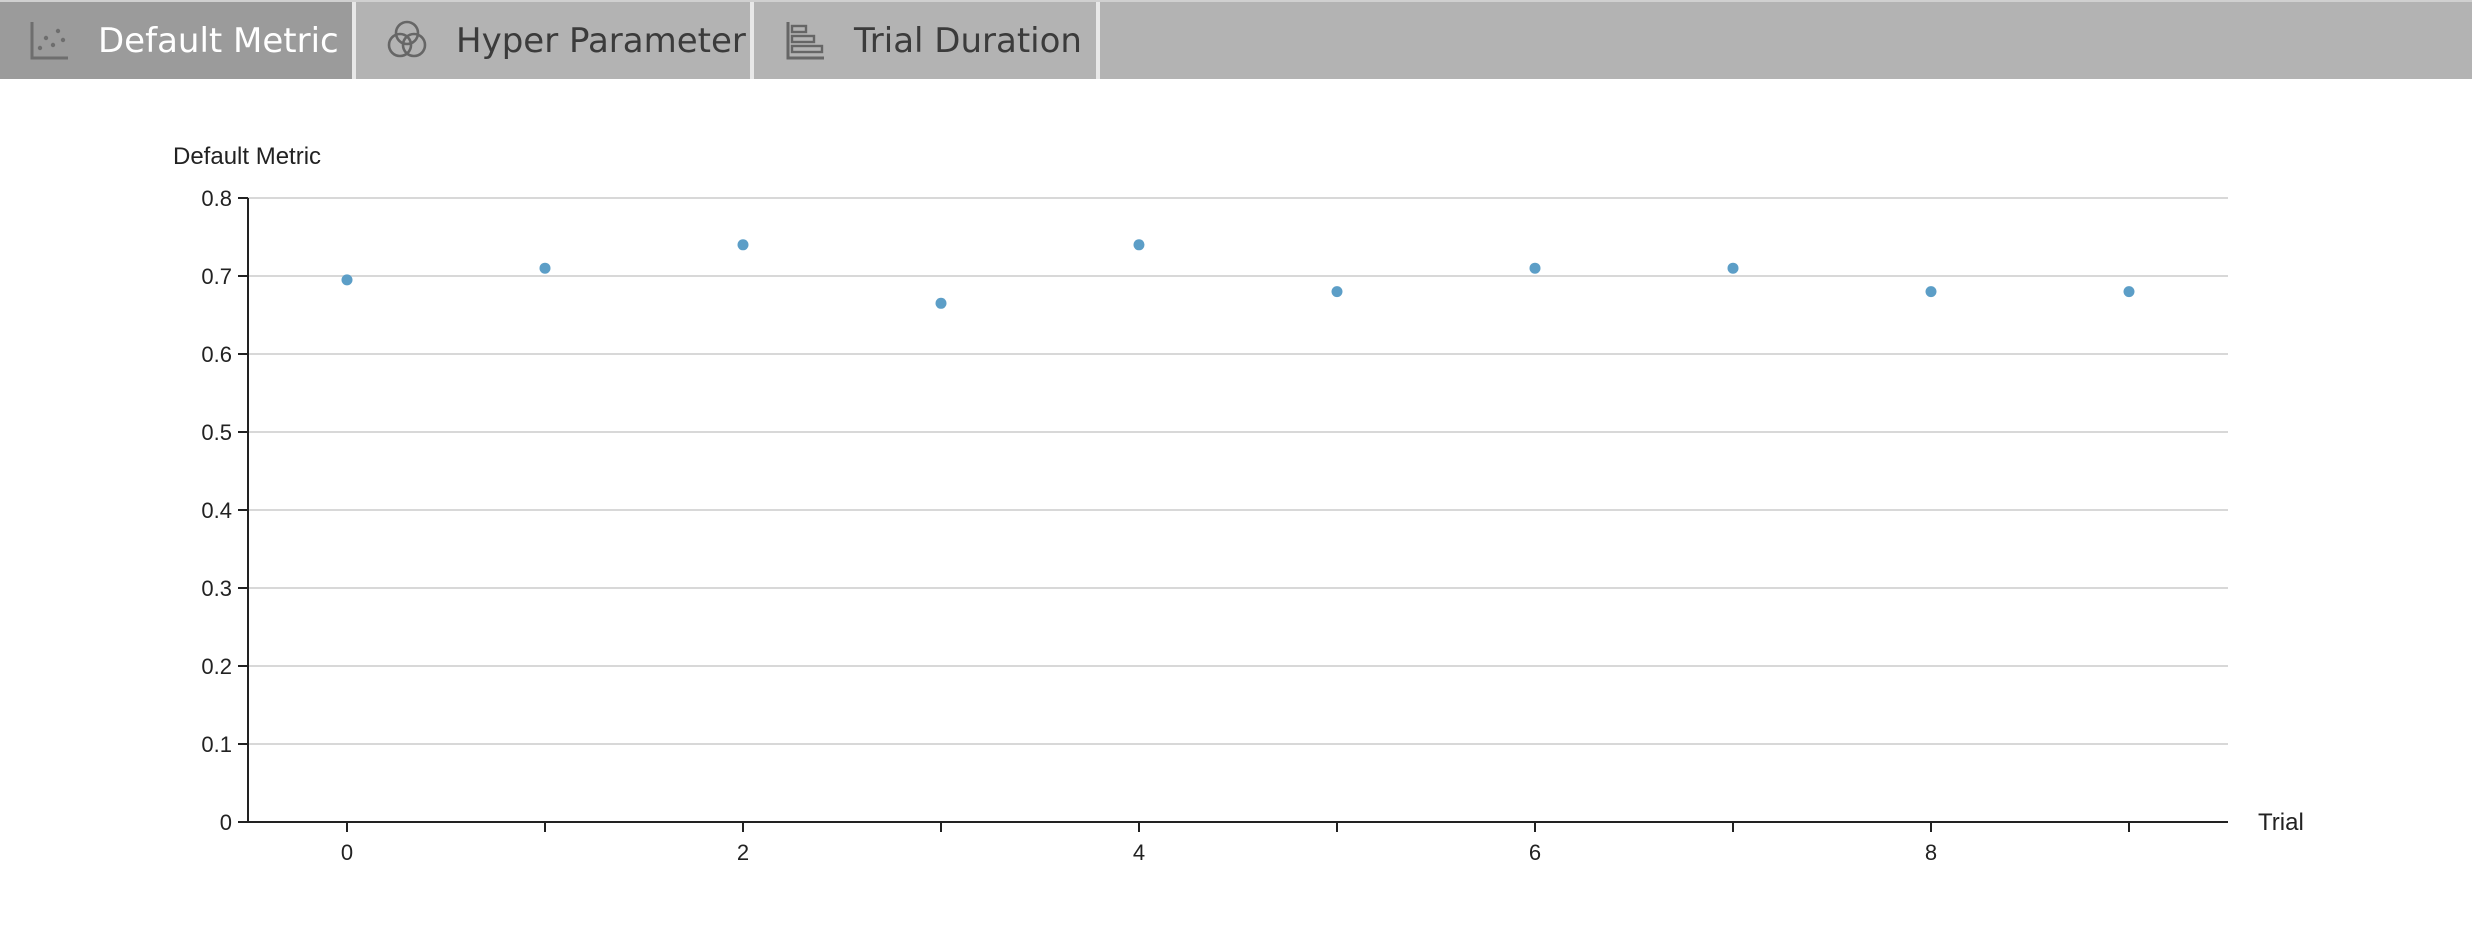 This screenshot has width=2472, height=936. I want to click on x-tick-label: 6, so click(1535, 852).